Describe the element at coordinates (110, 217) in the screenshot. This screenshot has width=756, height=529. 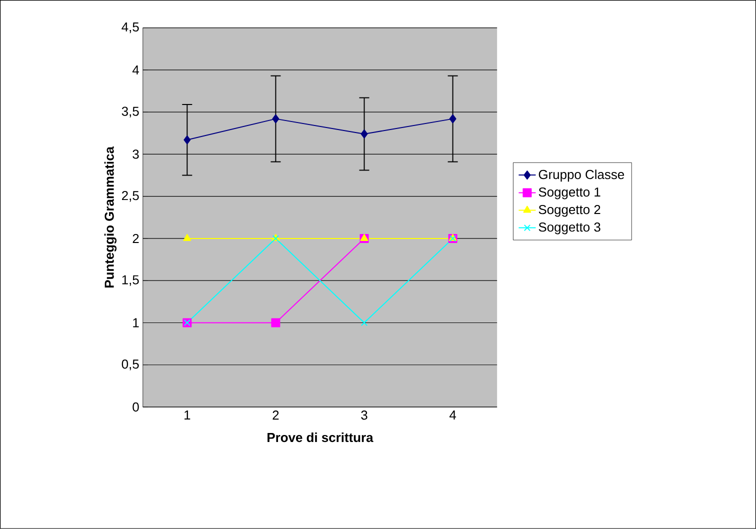
I see `y-axis-title: Punteggio Grammatica` at that location.